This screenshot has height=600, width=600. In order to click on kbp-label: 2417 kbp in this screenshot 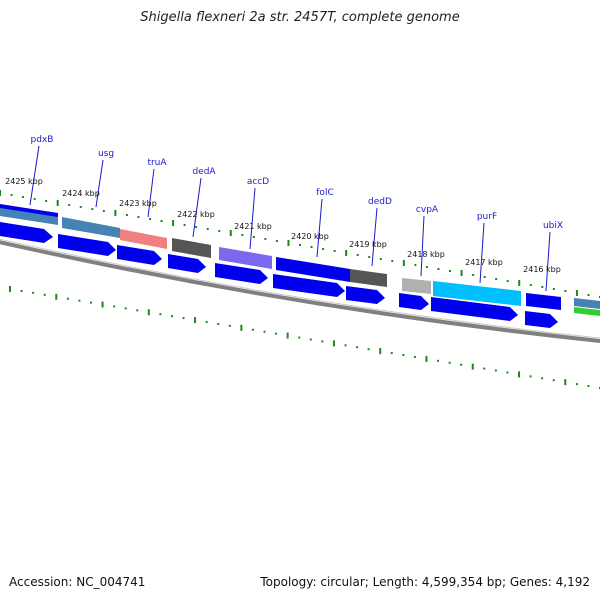, I will do `click(484, 262)`.